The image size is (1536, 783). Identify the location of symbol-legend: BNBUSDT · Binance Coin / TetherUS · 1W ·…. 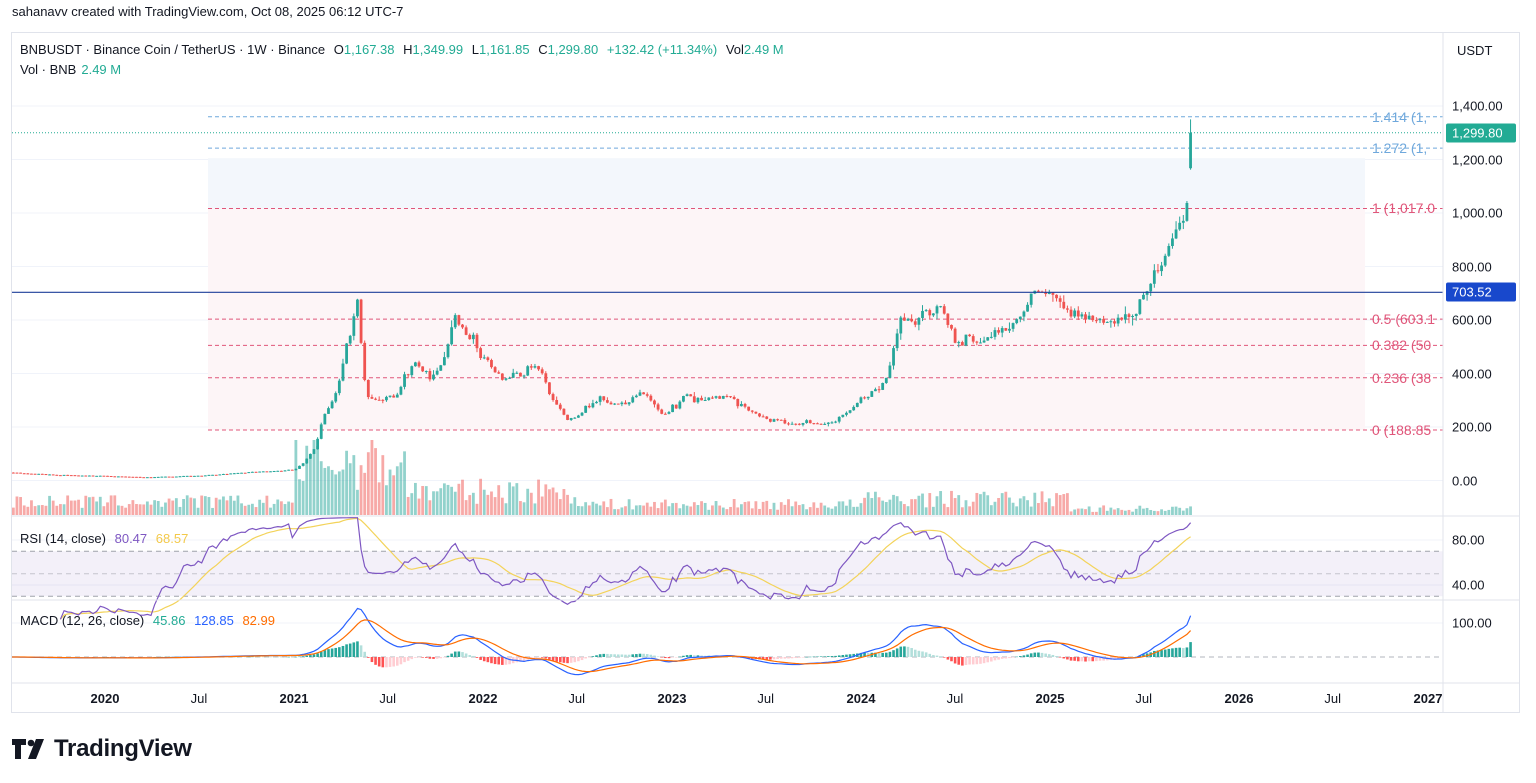
(402, 49).